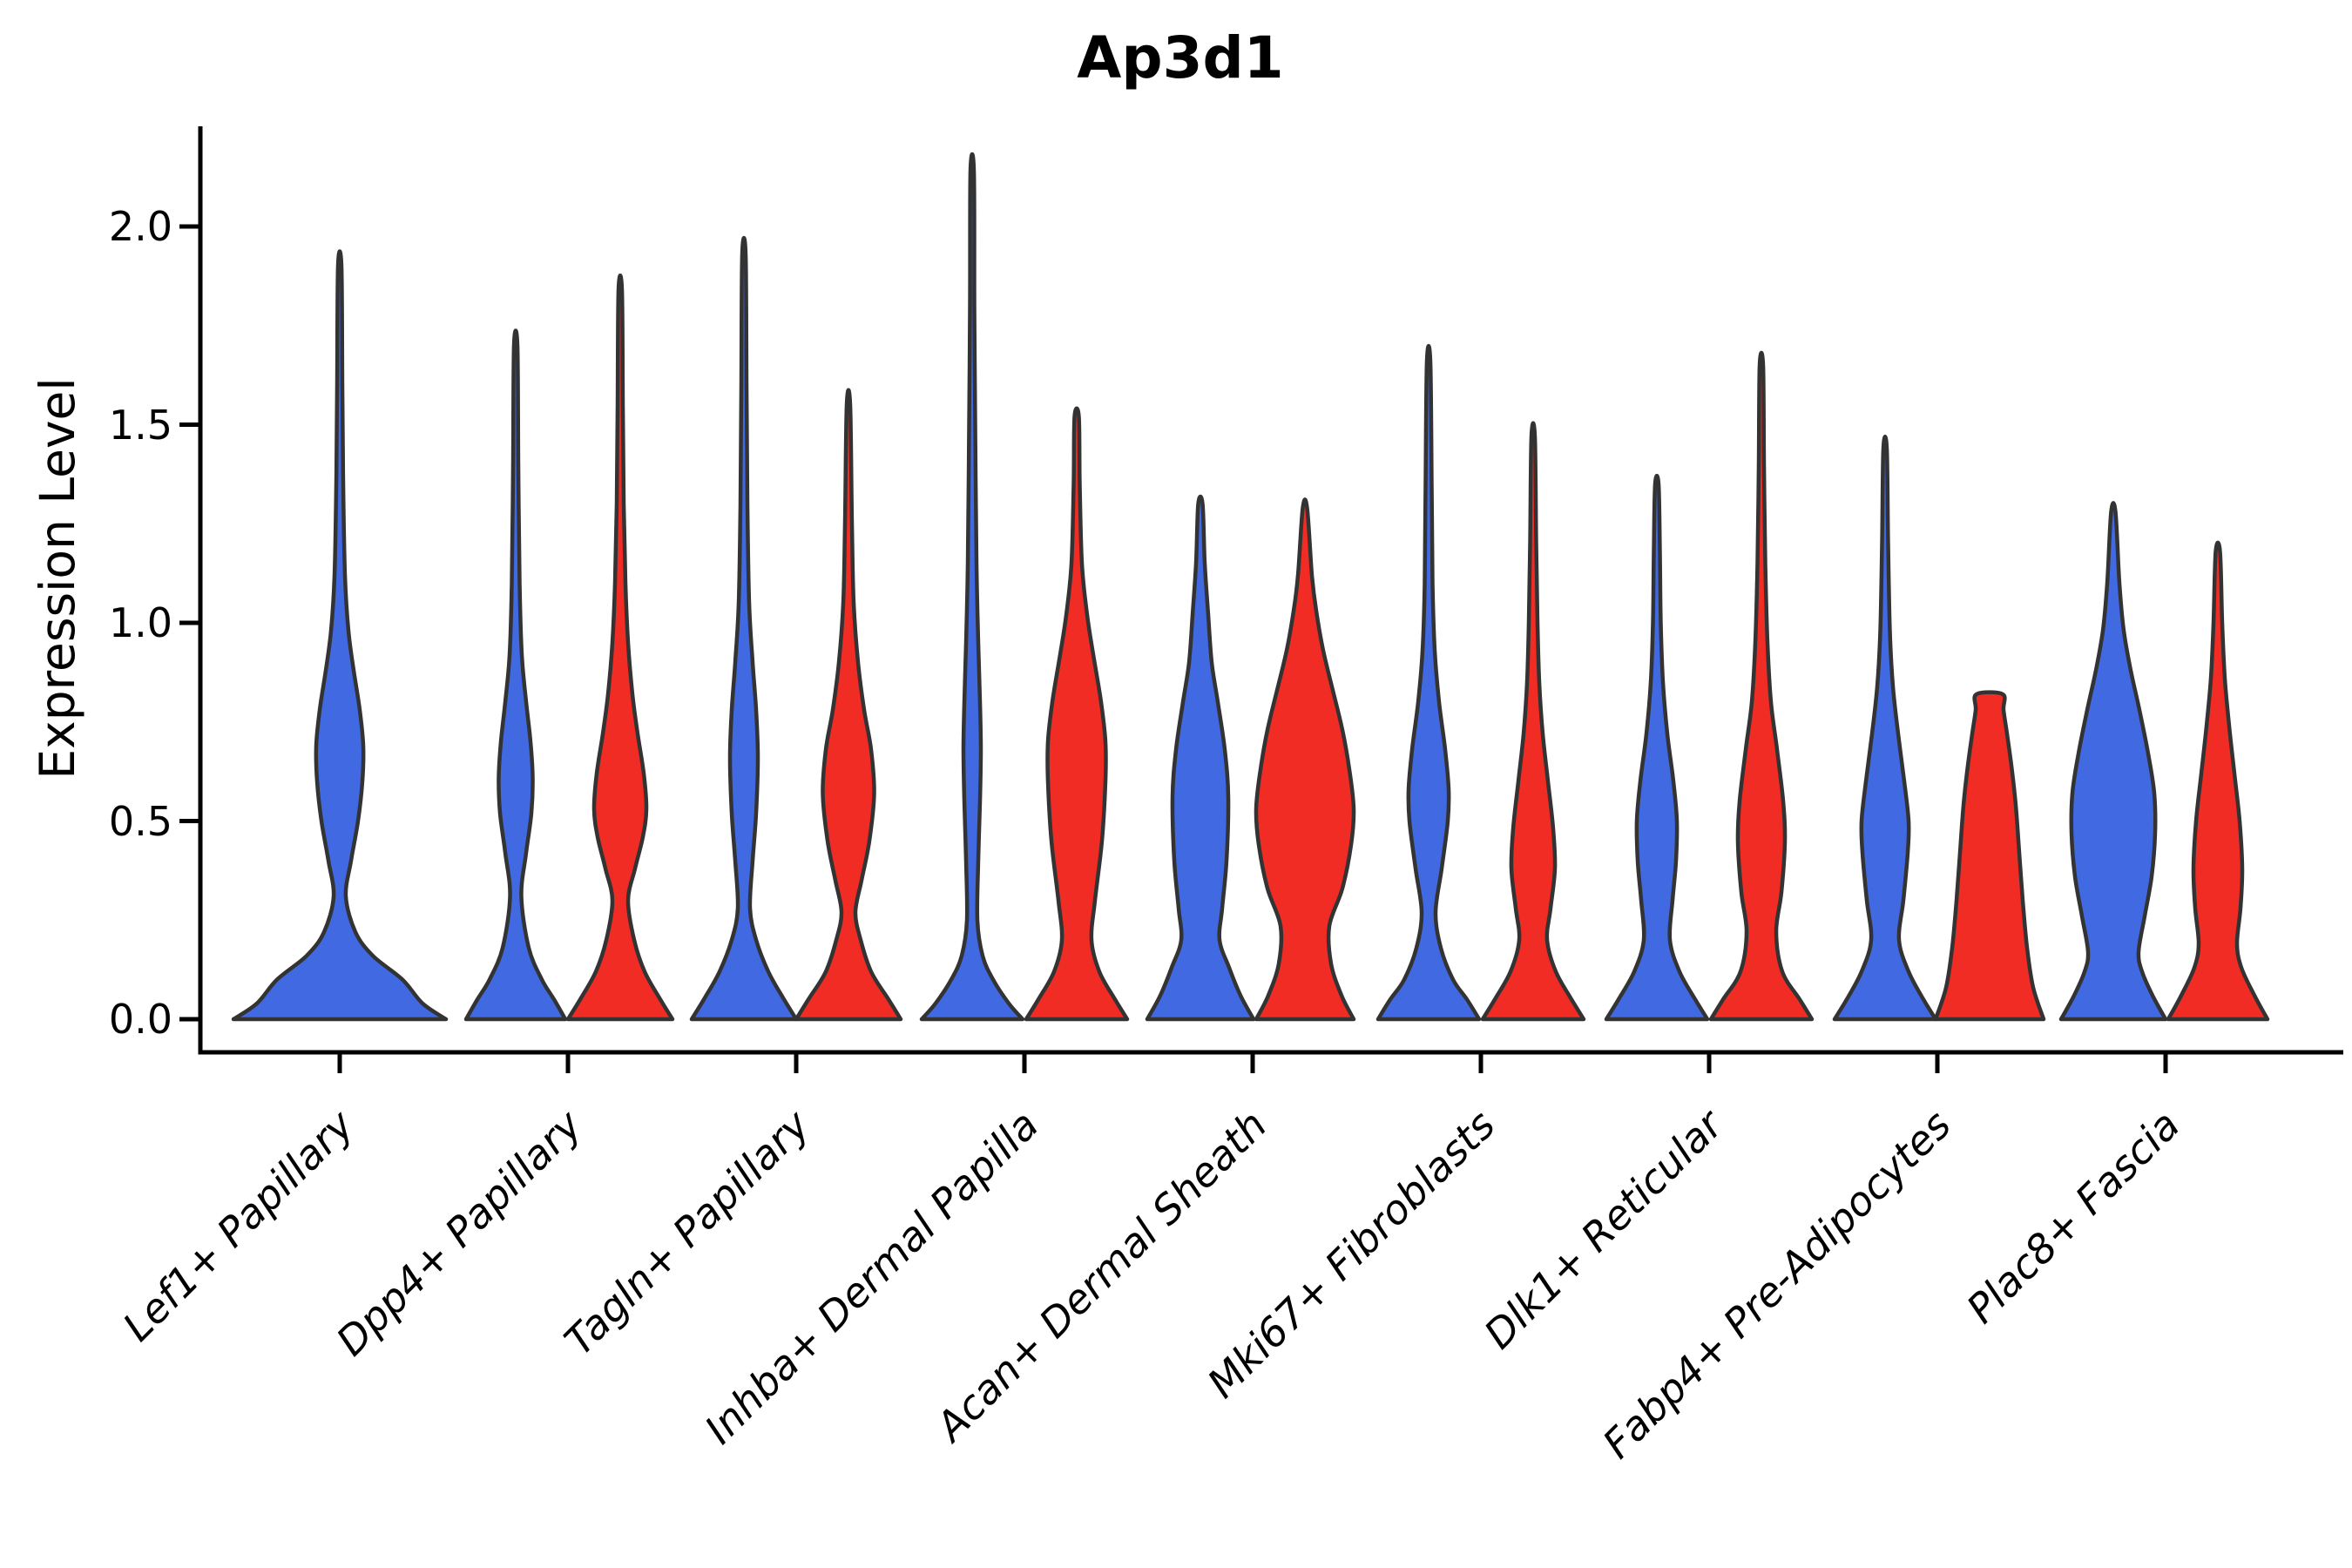  I want to click on violin-acan-dermal-sheath-blue, so click(1201, 758).